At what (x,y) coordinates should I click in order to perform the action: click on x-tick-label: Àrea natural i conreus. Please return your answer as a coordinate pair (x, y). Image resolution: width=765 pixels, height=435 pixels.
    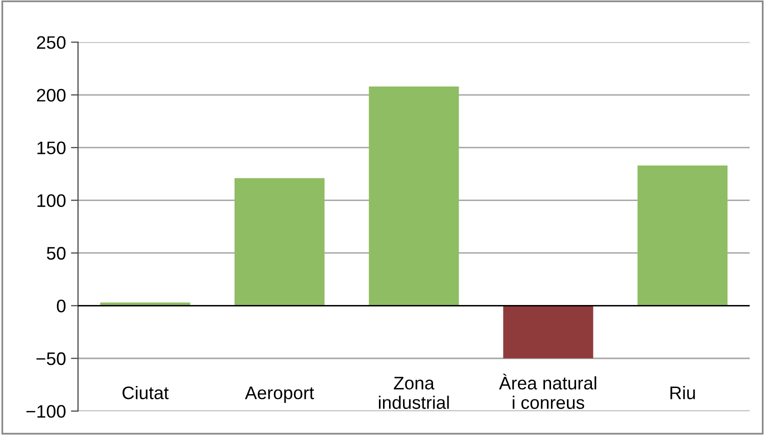
    Looking at the image, I should click on (547, 391).